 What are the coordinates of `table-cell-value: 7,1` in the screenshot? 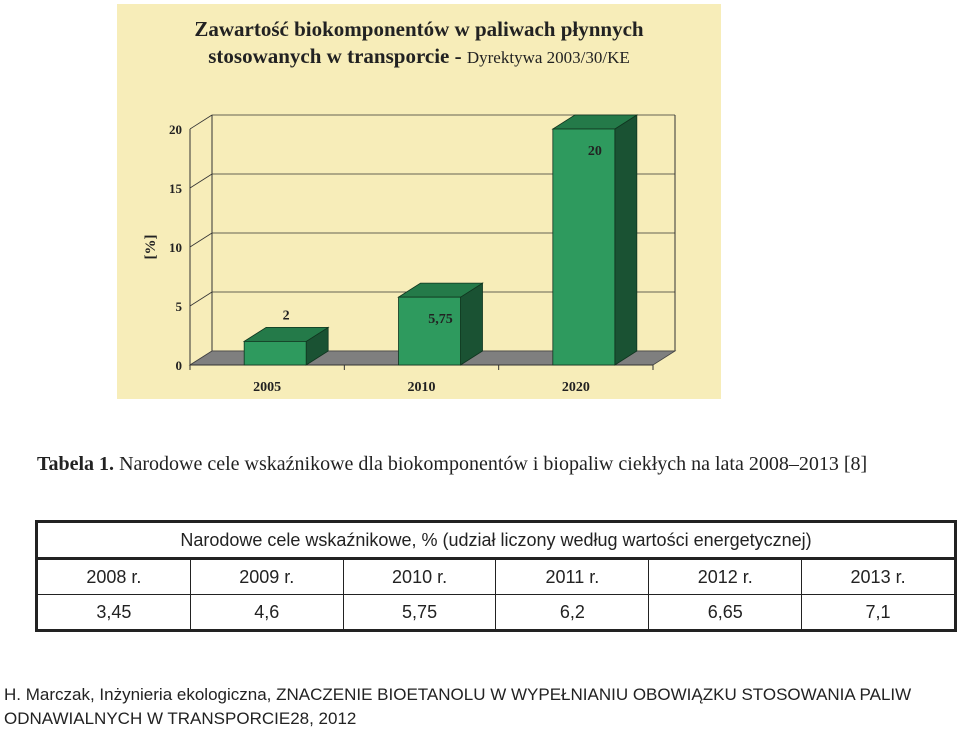 It's located at (878, 612).